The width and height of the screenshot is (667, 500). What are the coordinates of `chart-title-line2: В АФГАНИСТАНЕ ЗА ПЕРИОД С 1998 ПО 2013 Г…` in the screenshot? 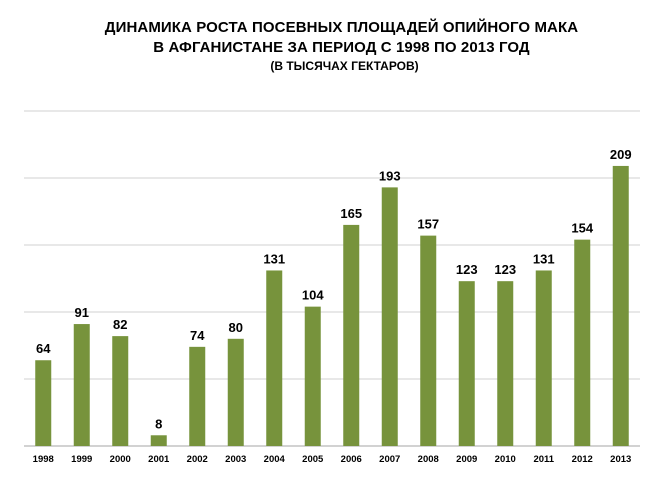 It's located at (341, 47).